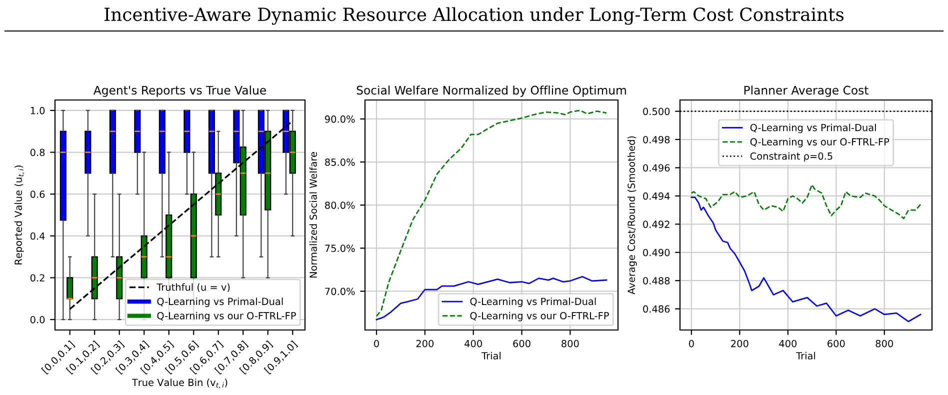  Describe the element at coordinates (491, 91) in the screenshot. I see `chart-title: Social Welfare Normalized by Offline Optimum` at that location.